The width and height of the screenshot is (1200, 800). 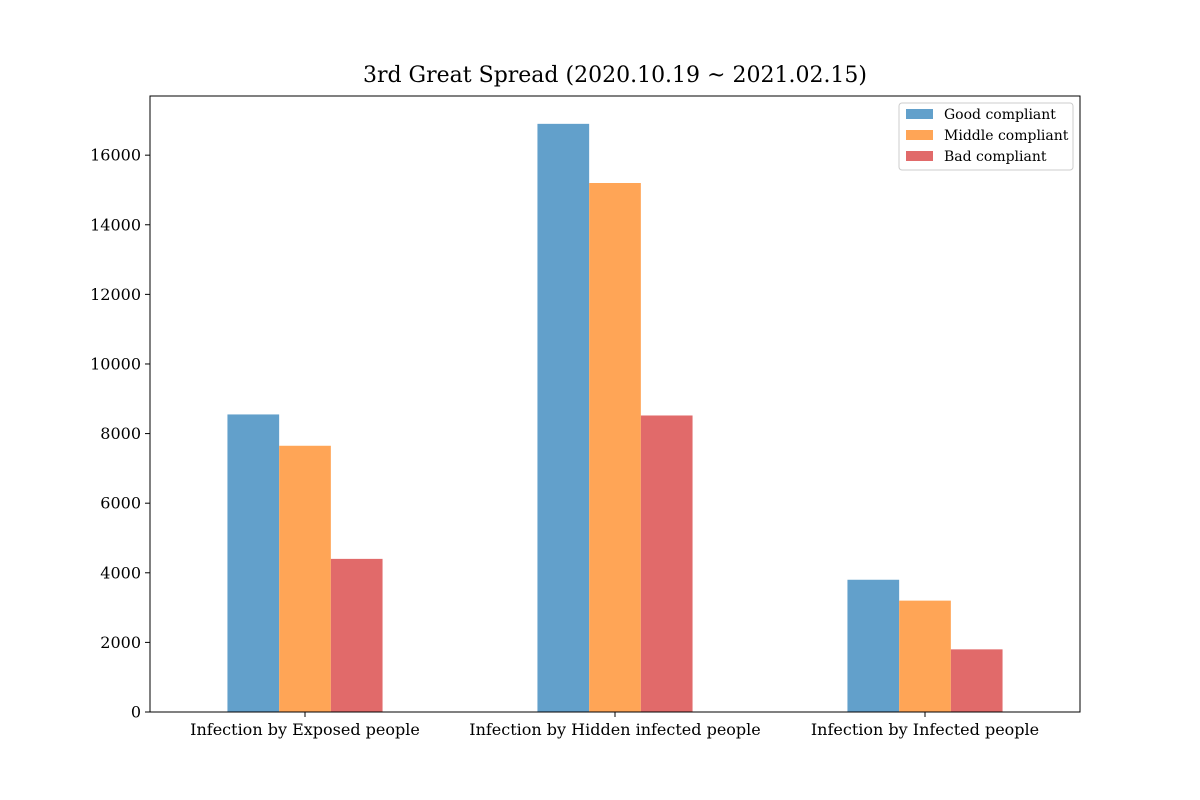 I want to click on x-tick-label: Infection by Infected people, so click(x=925, y=729).